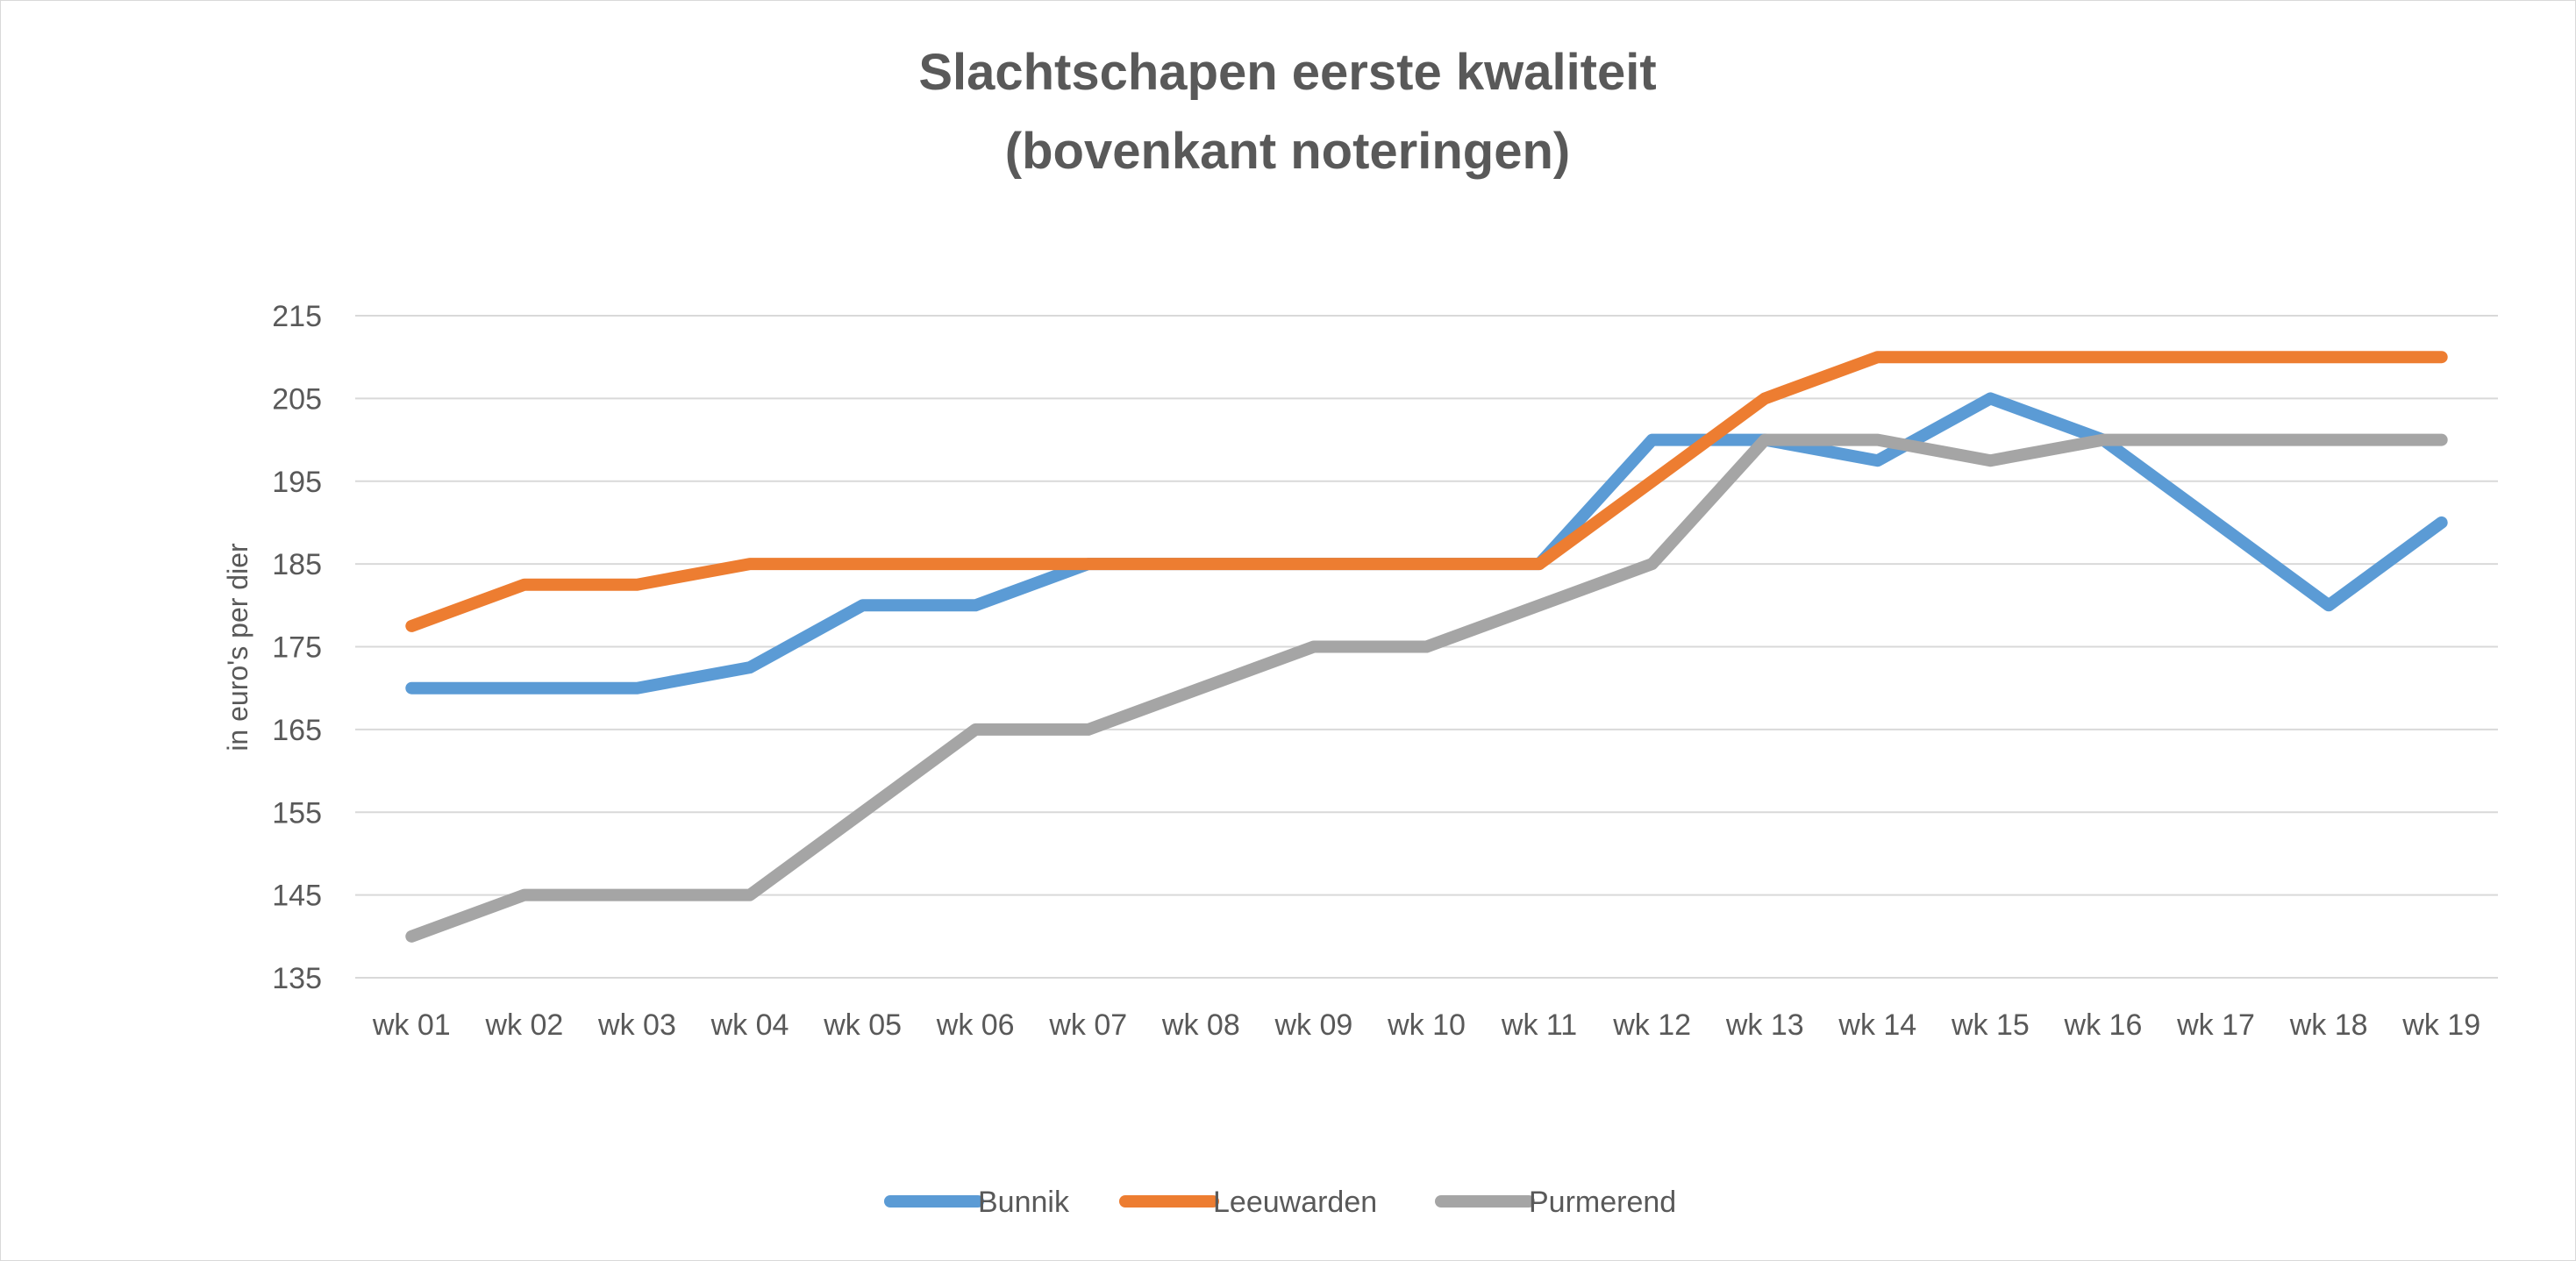  I want to click on x-tick-wk-10: wk 10, so click(1427, 1025).